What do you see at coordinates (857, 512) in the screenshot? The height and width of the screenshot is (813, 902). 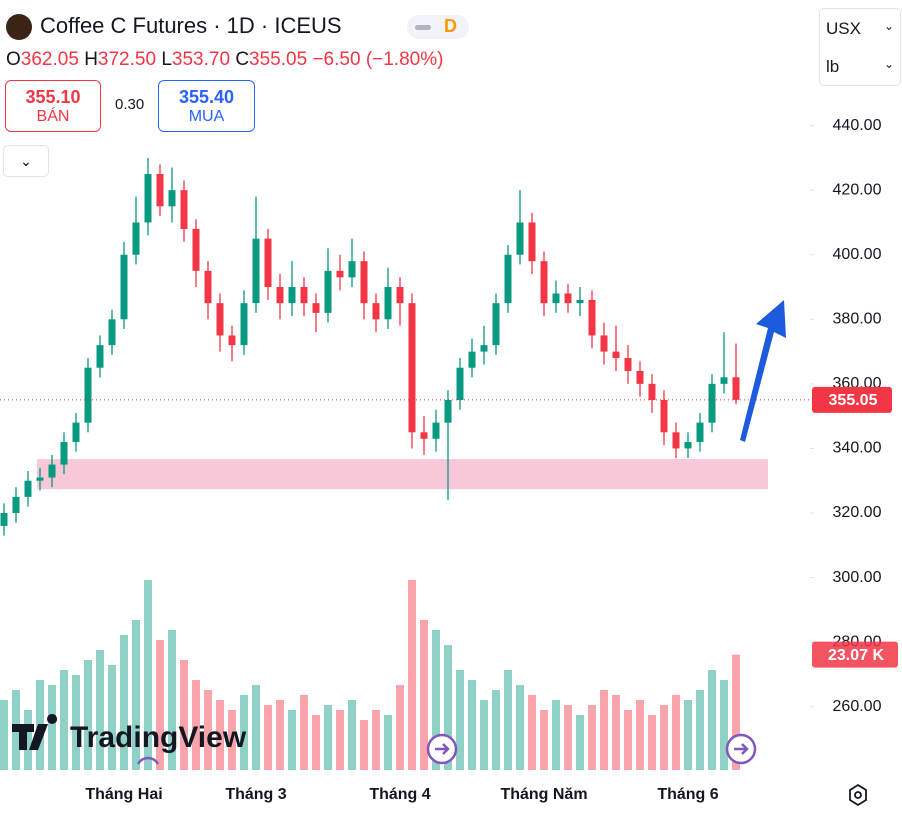 I see `y-tick-label: 320.00` at bounding box center [857, 512].